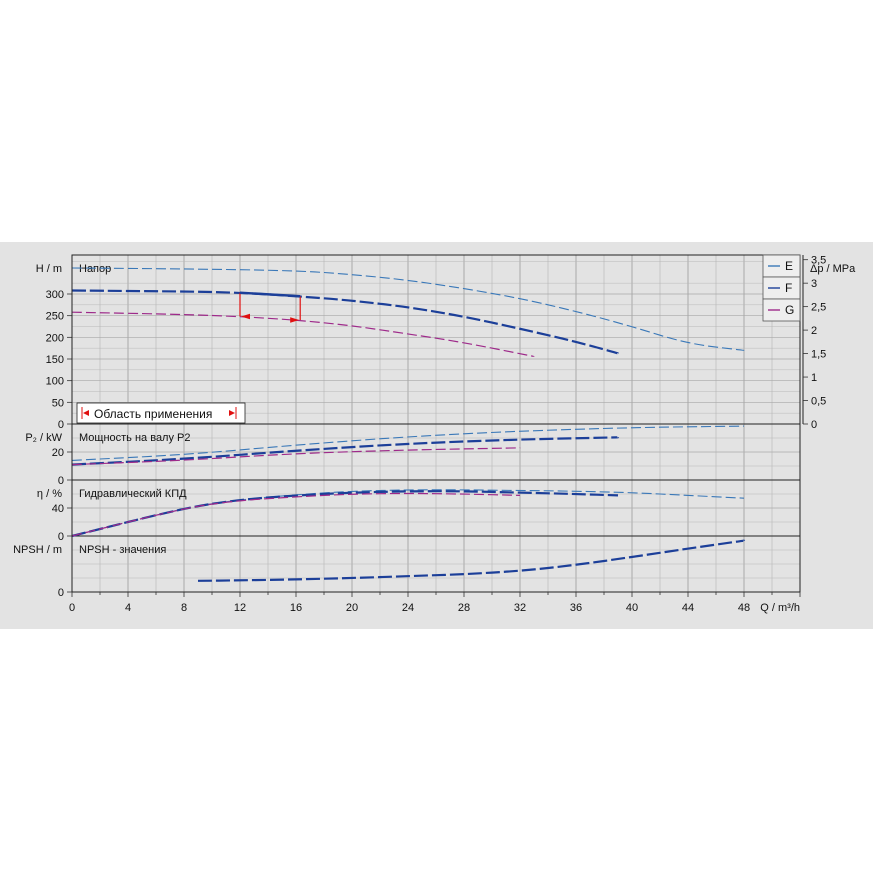 The width and height of the screenshot is (873, 873). Describe the element at coordinates (184, 608) in the screenshot. I see `x-tick-label: 8` at that location.